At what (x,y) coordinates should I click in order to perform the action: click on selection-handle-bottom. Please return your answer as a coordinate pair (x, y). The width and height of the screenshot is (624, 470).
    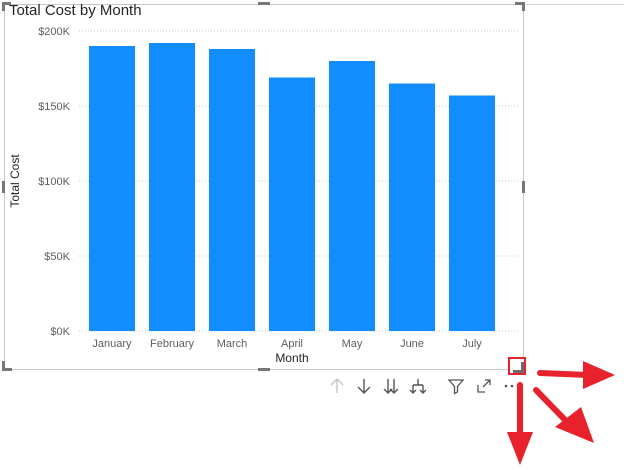
    Looking at the image, I should click on (264, 369).